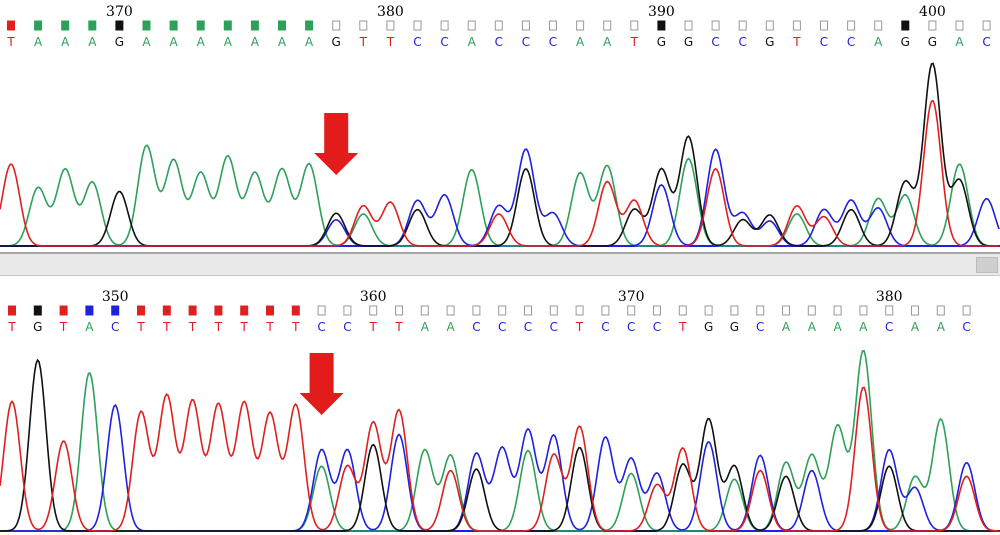  I want to click on position-tick-label: 360, so click(373, 297).